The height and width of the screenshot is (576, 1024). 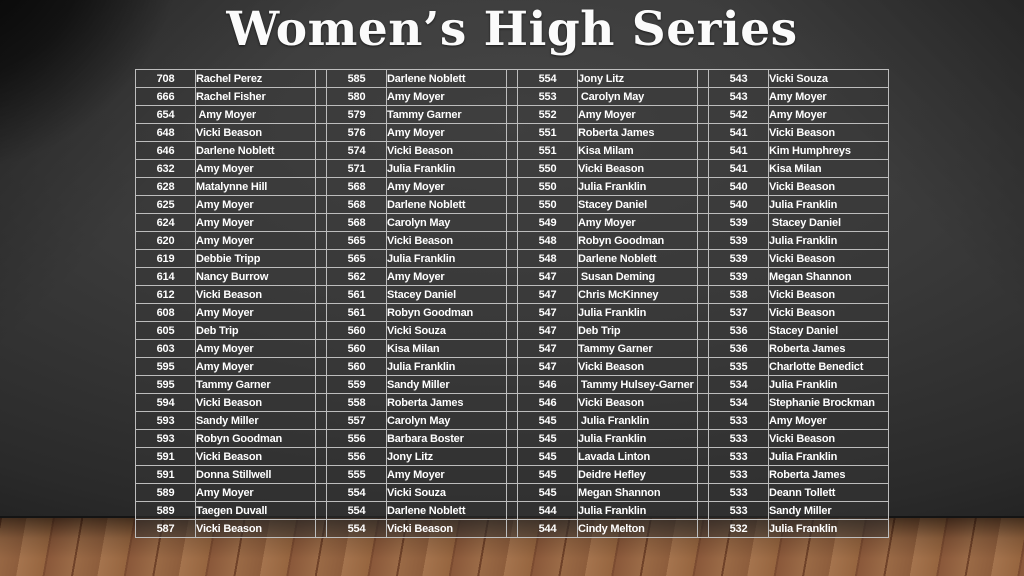 I want to click on name-cell: Donna Stillwell, so click(x=255, y=474).